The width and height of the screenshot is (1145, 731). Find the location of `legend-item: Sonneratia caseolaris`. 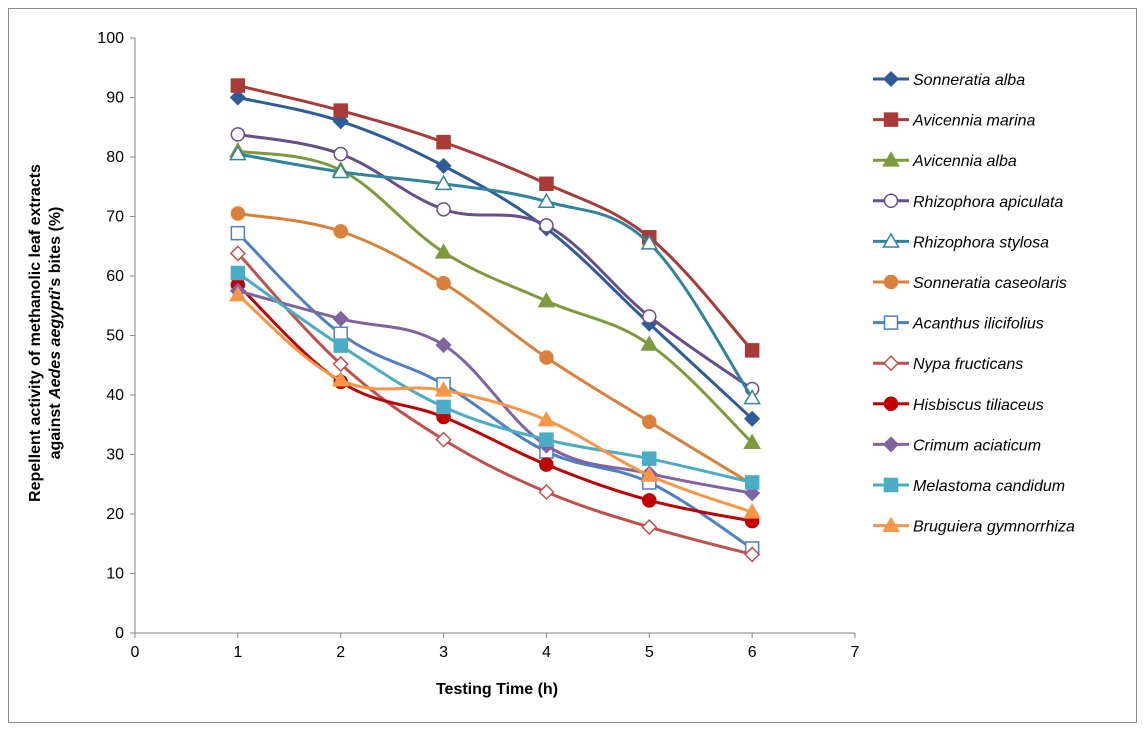

legend-item: Sonneratia caseolaris is located at coordinates (970, 283).